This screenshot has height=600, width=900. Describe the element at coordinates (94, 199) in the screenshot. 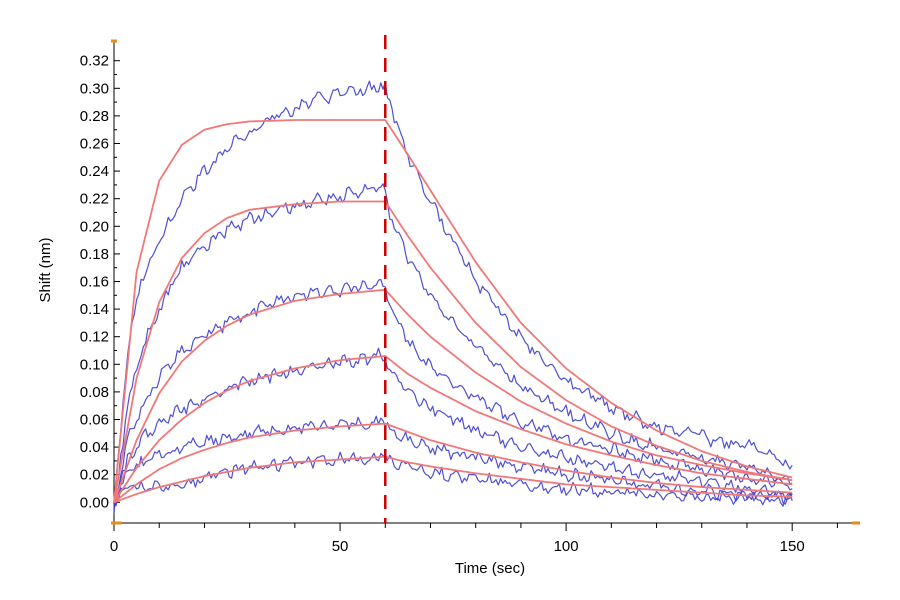

I see `y-tick-label: 0.22` at that location.